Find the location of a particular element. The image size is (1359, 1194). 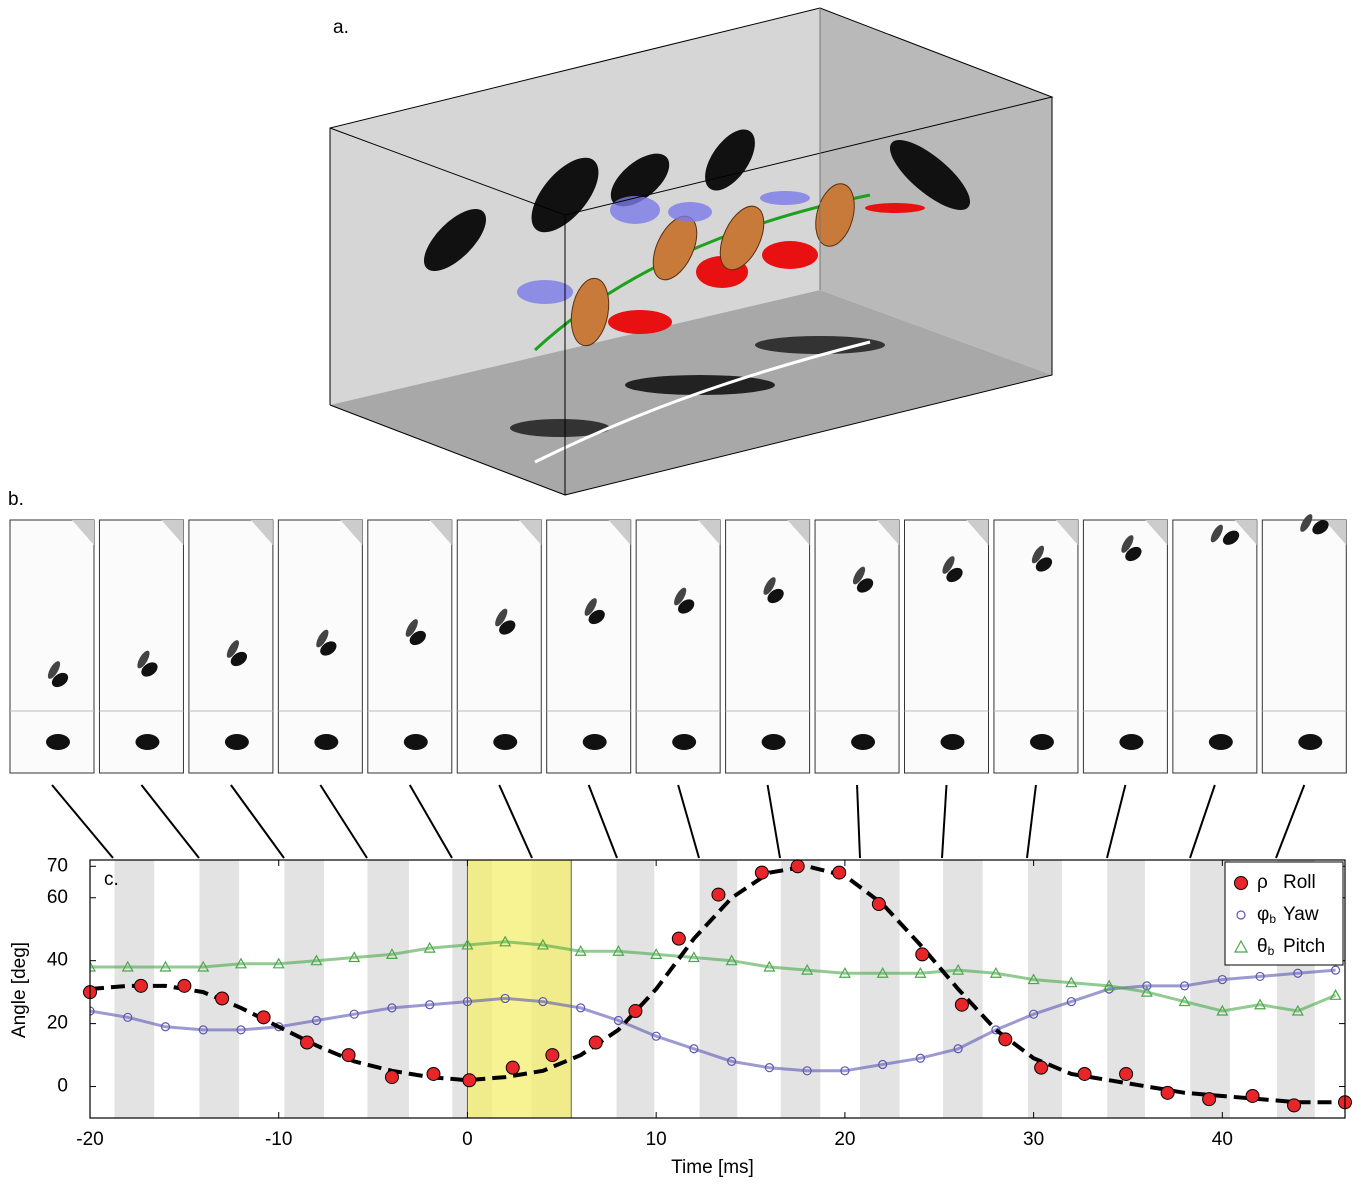

trace-line is located at coordinates (713, 976).